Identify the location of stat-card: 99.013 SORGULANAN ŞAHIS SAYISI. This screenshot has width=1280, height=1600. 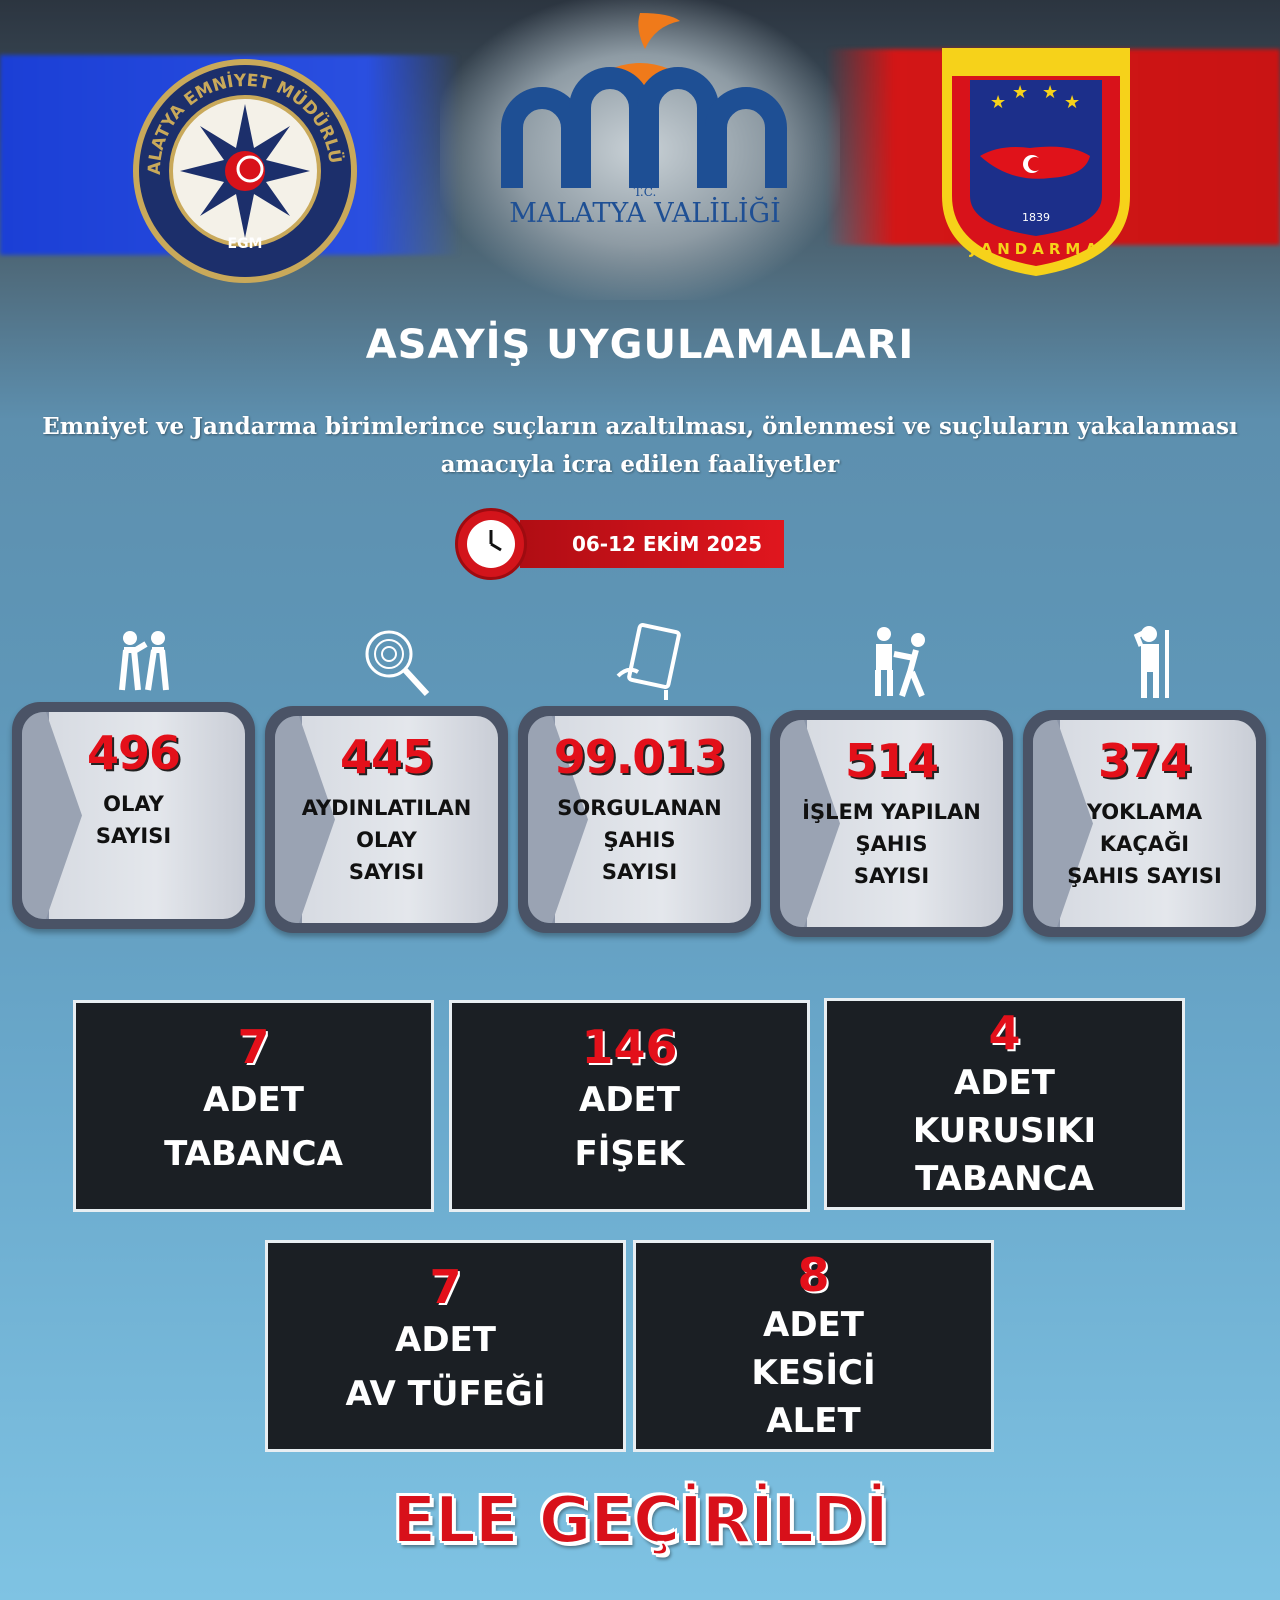
(639, 819).